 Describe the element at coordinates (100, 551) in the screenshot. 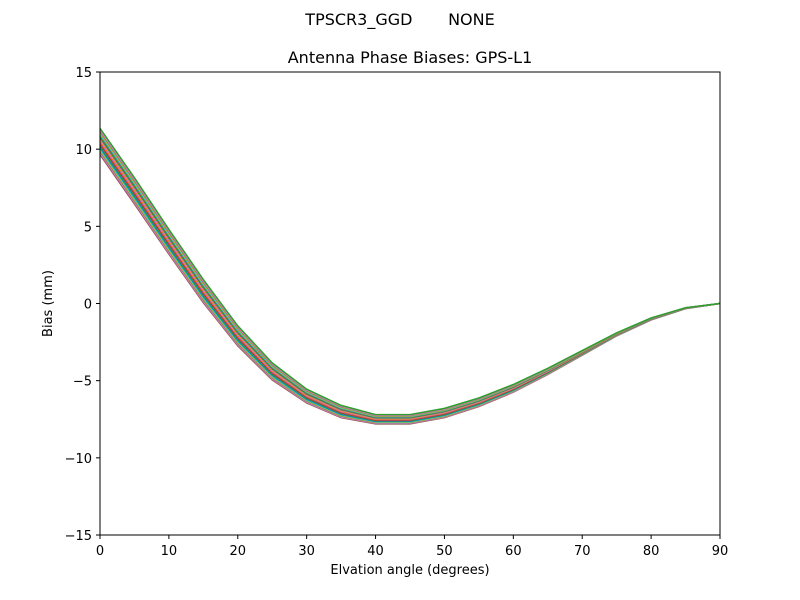

I see `x-tick-label: 0` at that location.